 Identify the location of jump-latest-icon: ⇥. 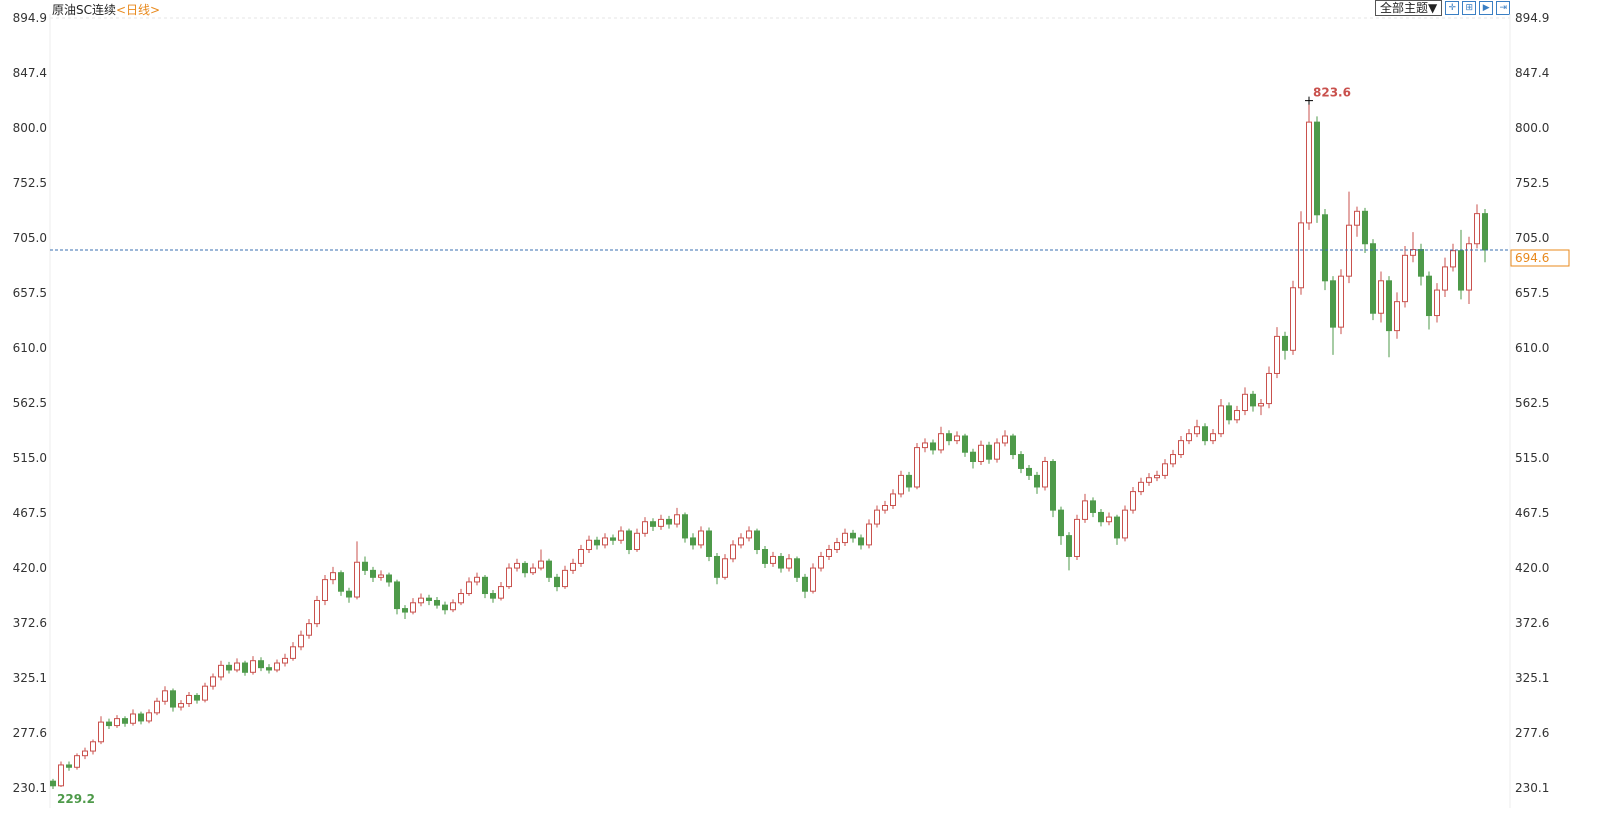
(1503, 8).